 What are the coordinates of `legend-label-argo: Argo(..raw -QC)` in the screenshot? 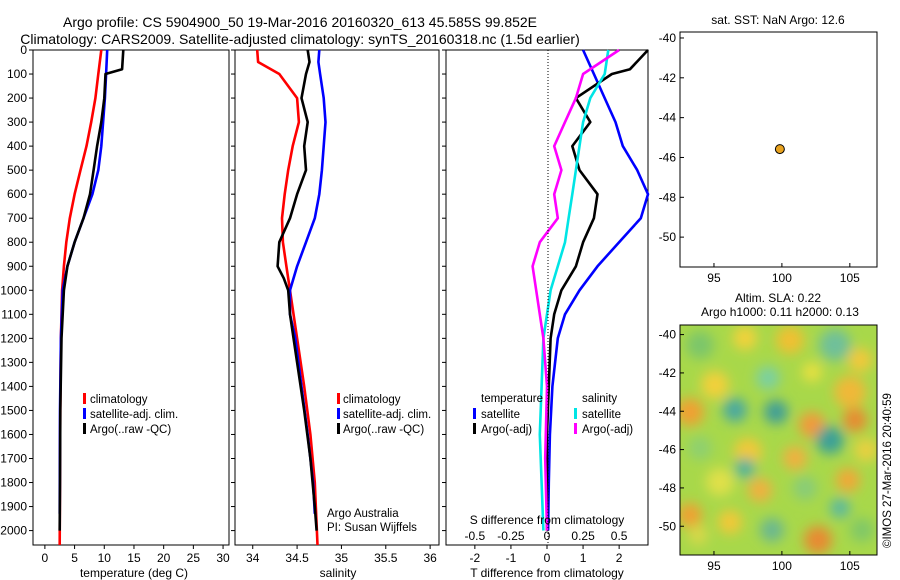 It's located at (383, 430).